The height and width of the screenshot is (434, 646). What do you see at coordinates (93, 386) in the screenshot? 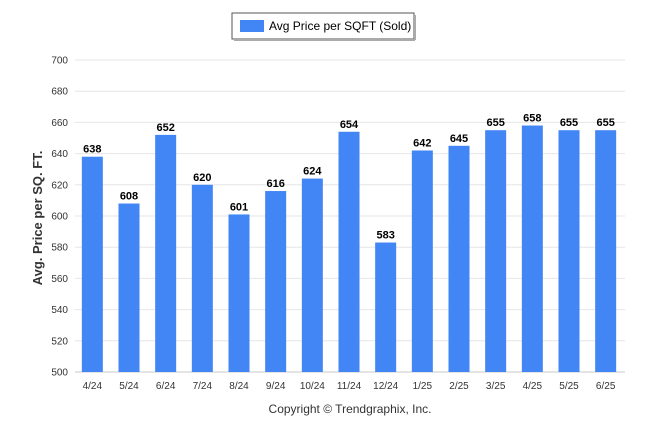
I see `x-tick-label: 4/24` at bounding box center [93, 386].